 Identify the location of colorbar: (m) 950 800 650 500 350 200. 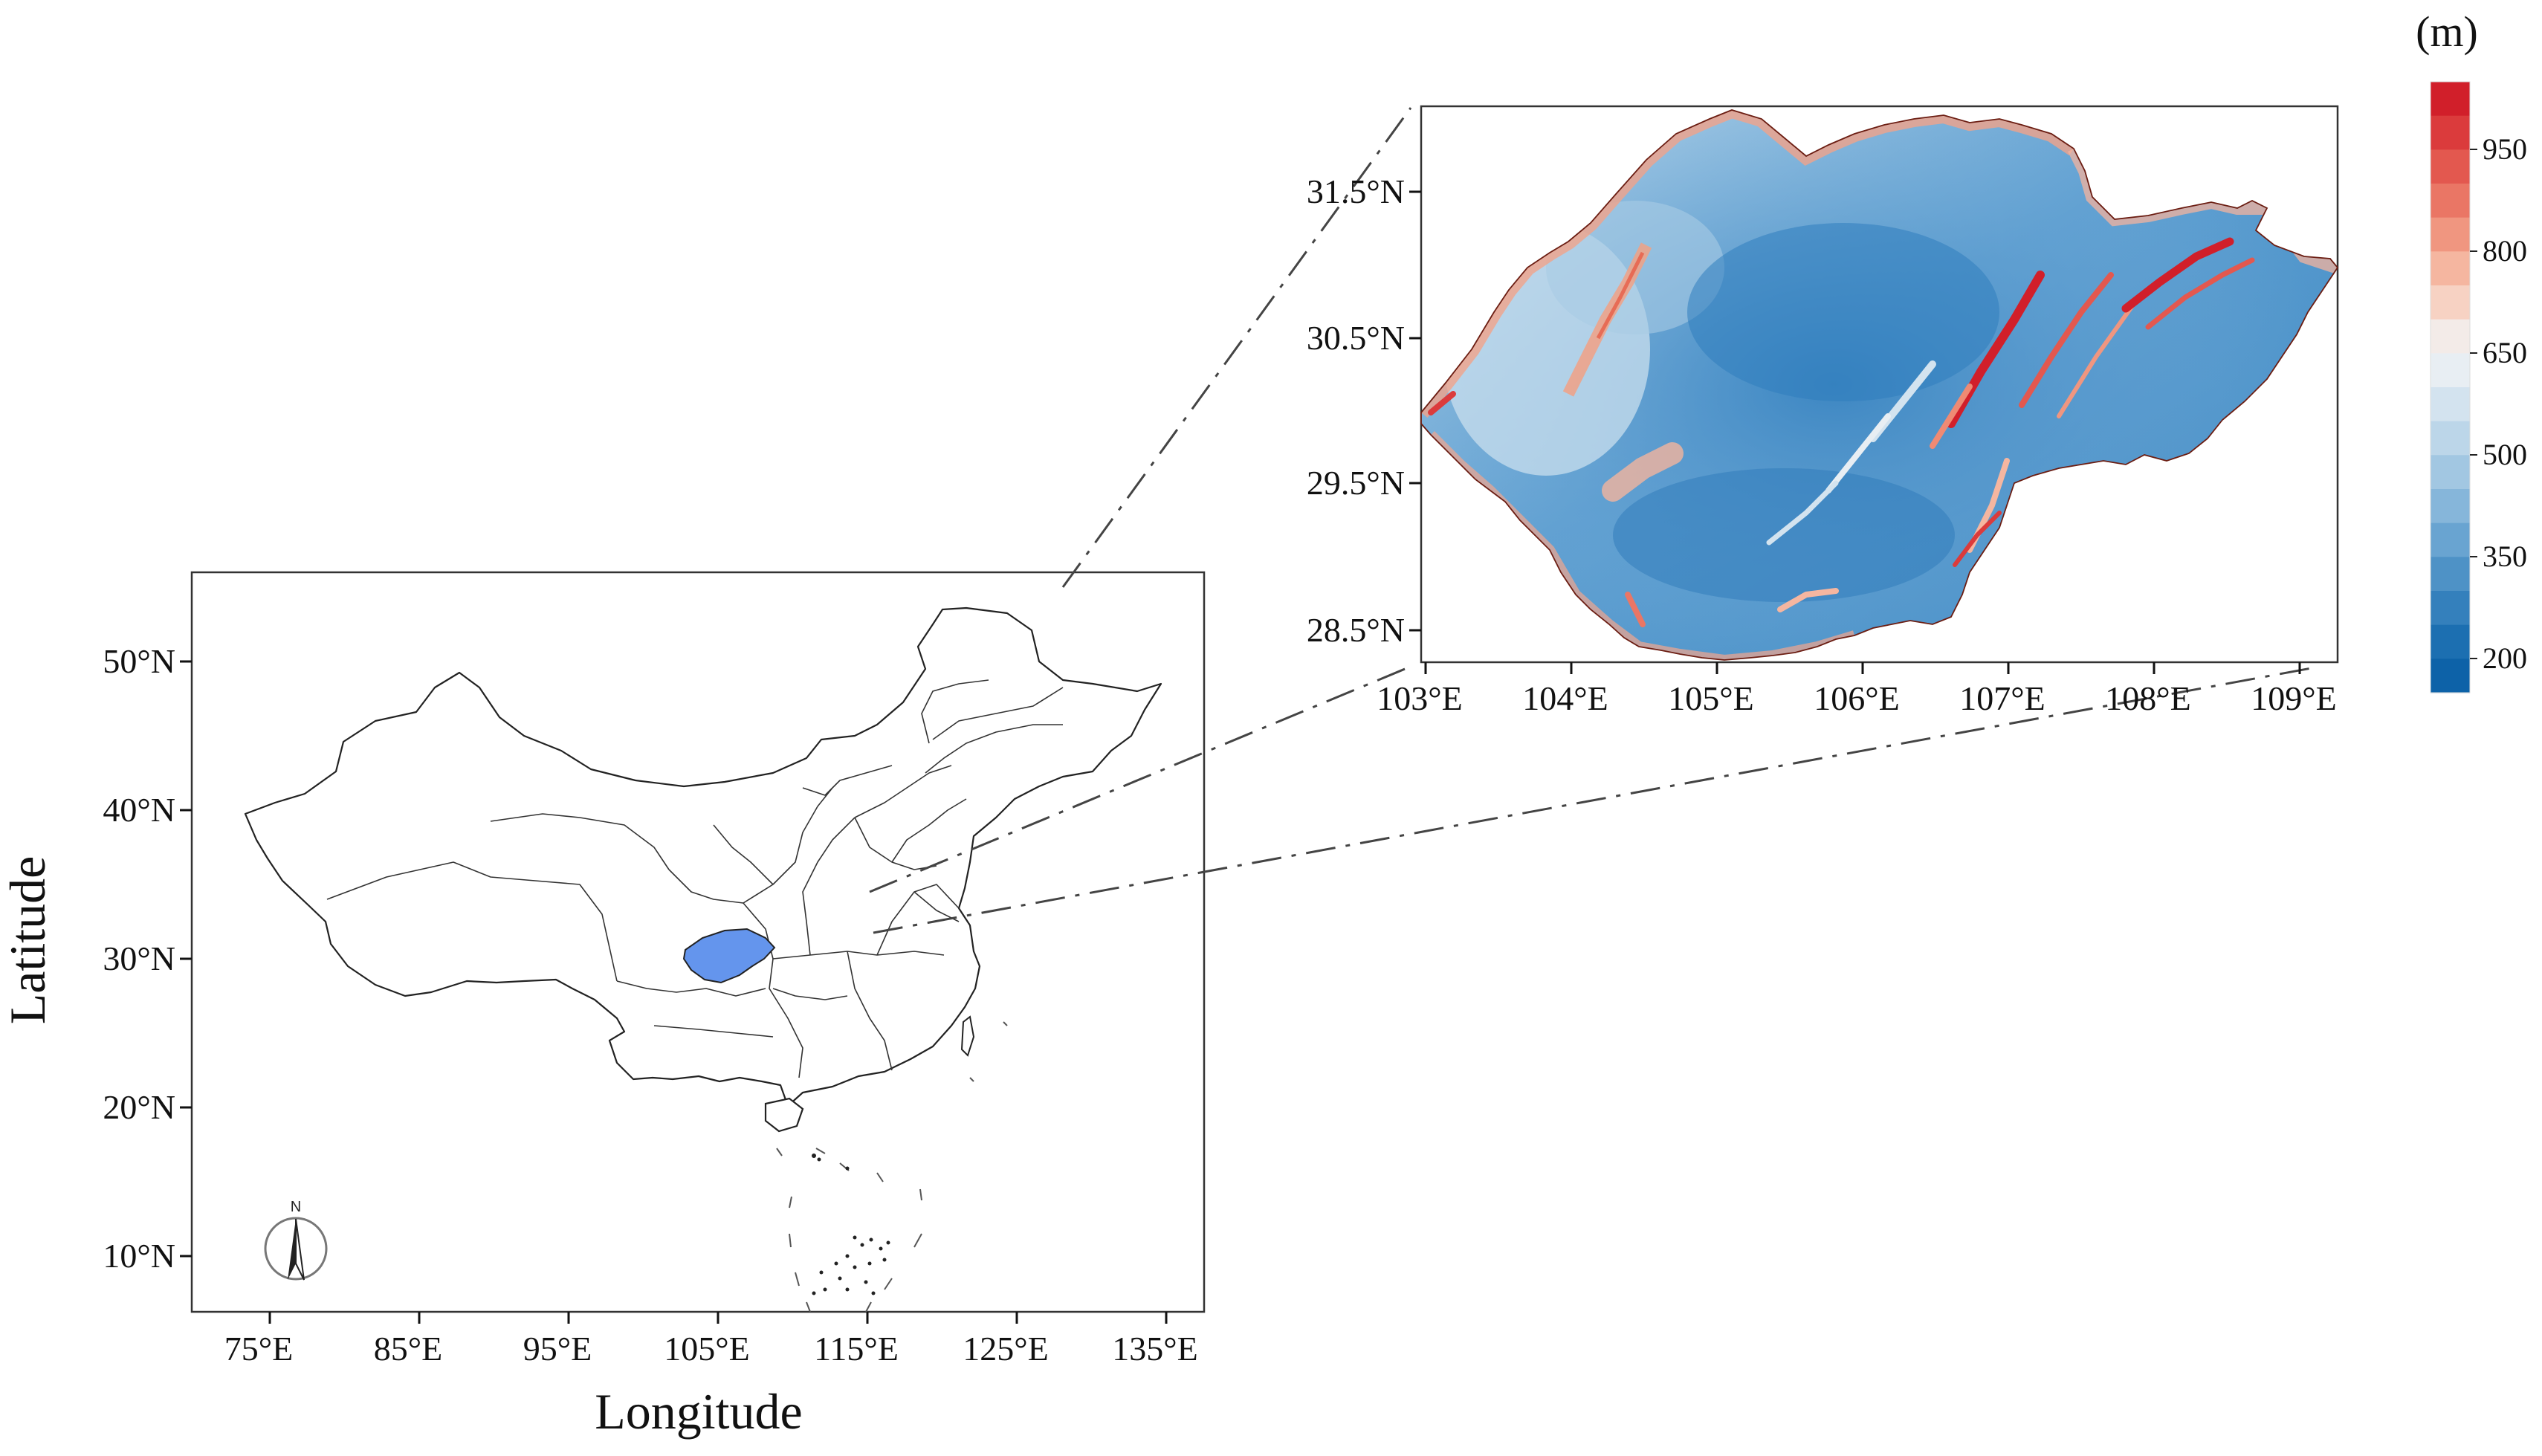
(2472, 350).